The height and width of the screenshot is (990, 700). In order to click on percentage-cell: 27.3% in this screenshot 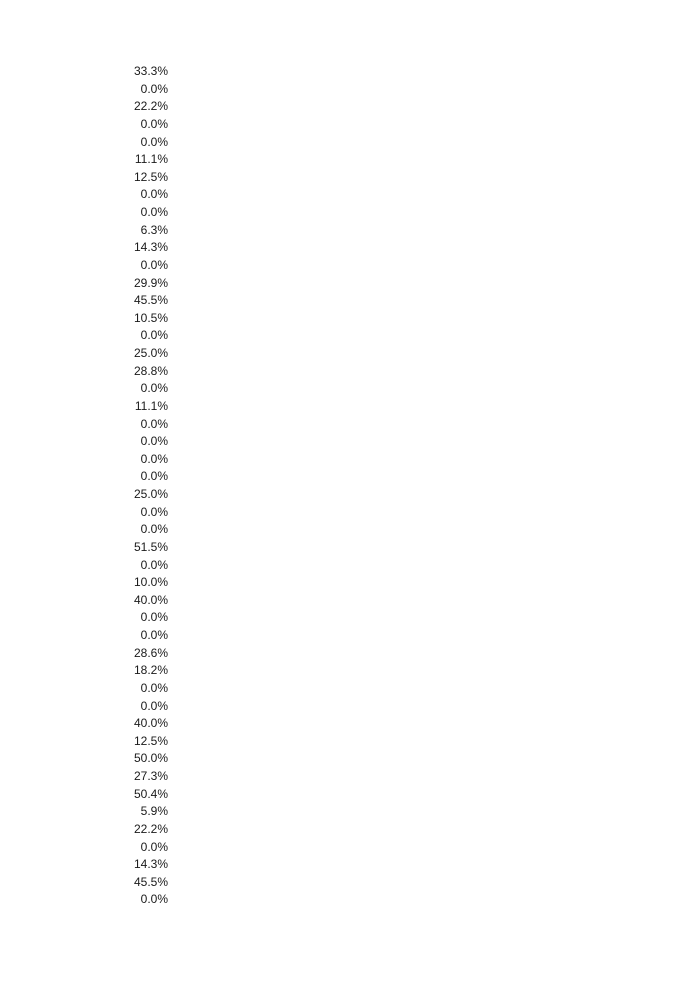, I will do `click(150, 776)`.